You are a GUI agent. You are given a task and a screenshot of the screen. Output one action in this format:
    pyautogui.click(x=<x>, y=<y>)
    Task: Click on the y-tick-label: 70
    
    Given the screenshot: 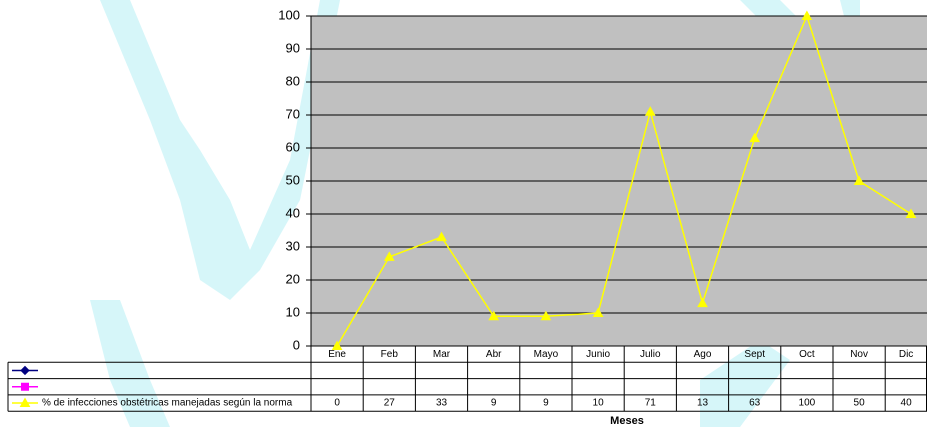 What is the action you would take?
    pyautogui.click(x=293, y=113)
    